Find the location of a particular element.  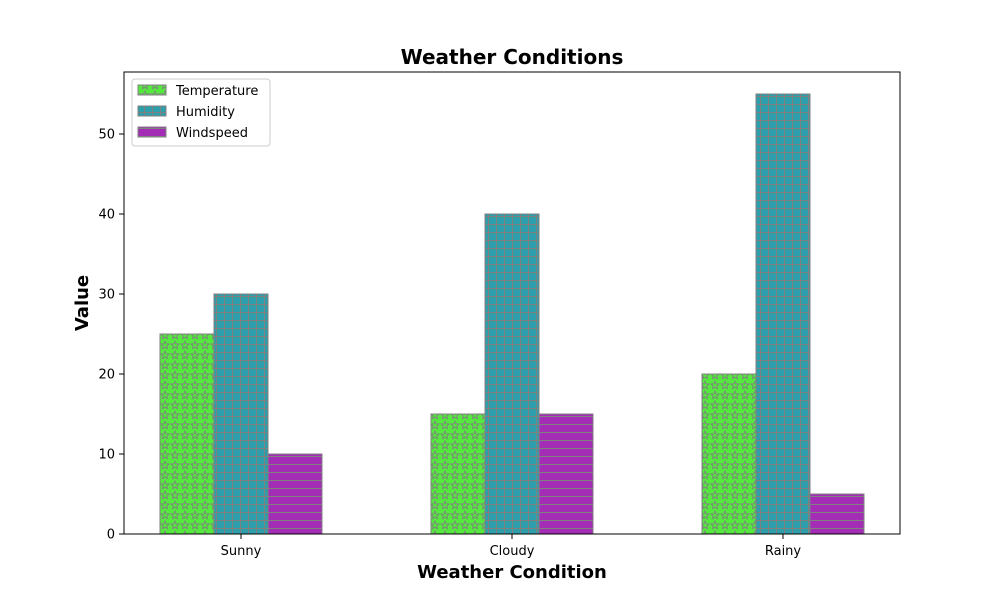

x-axis-label: Weather Condition is located at coordinates (512, 572).